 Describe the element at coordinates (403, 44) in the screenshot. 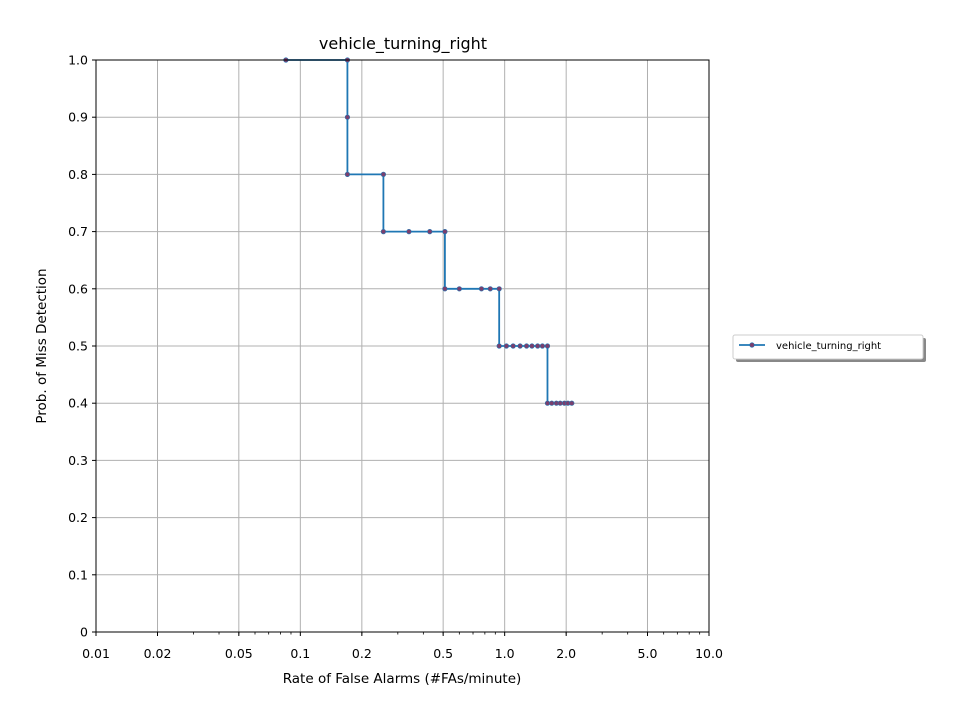

I see `chart-title: vehicle_turning_right` at that location.